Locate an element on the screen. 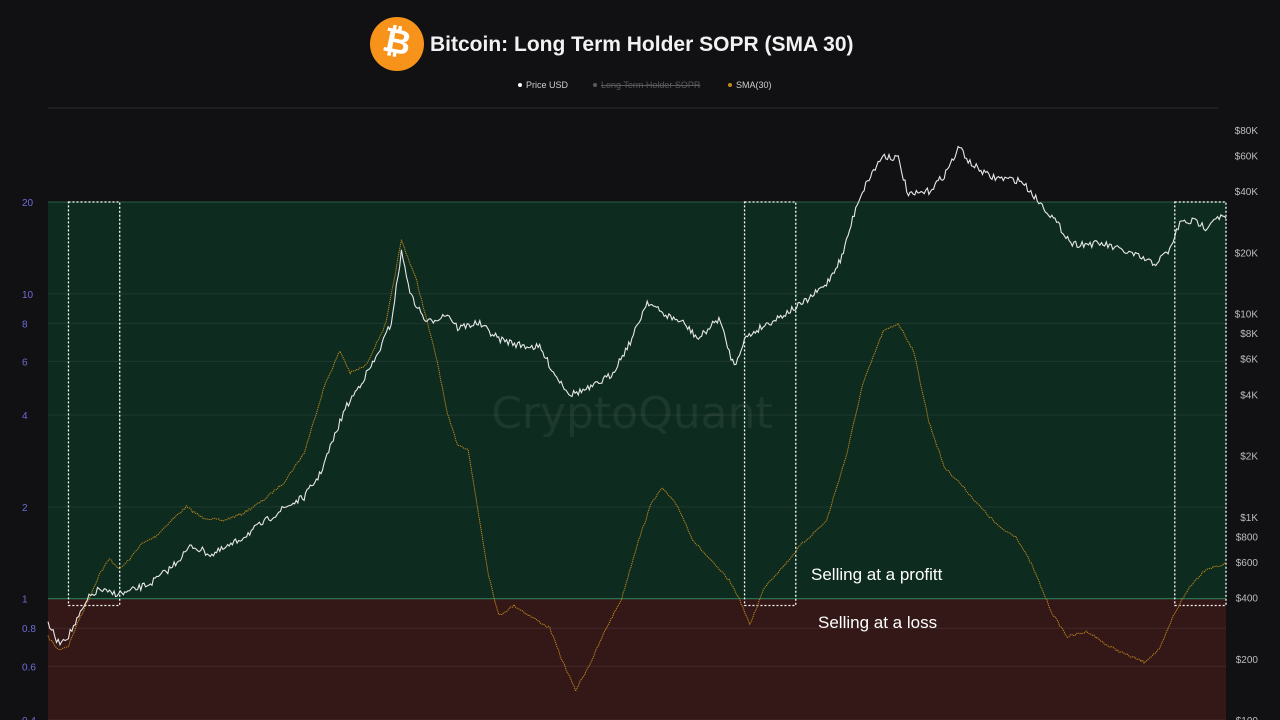  legend-dot-sma-icon is located at coordinates (730, 84).